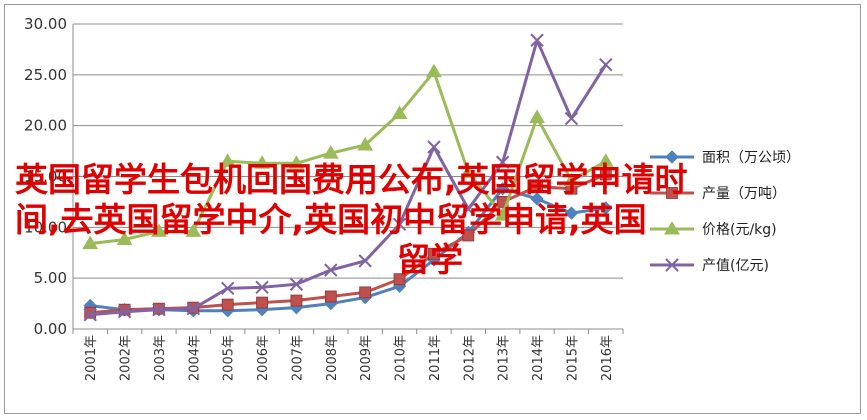  I want to click on overlay-line-1: 英国留学生包机回国费用公布,英国留学申请时, so click(351, 179).